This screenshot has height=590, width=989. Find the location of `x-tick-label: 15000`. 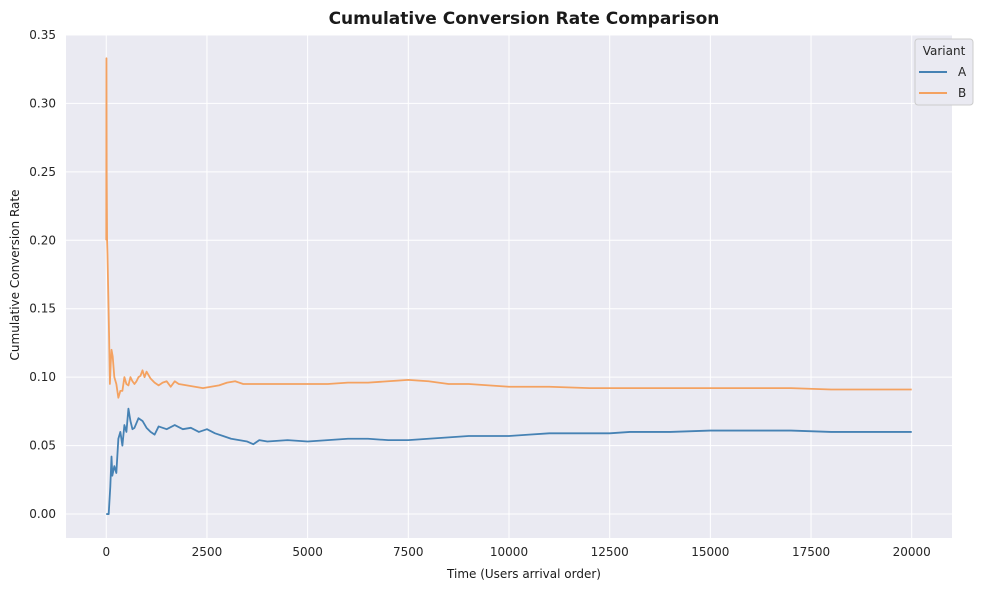

x-tick-label: 15000 is located at coordinates (710, 552).